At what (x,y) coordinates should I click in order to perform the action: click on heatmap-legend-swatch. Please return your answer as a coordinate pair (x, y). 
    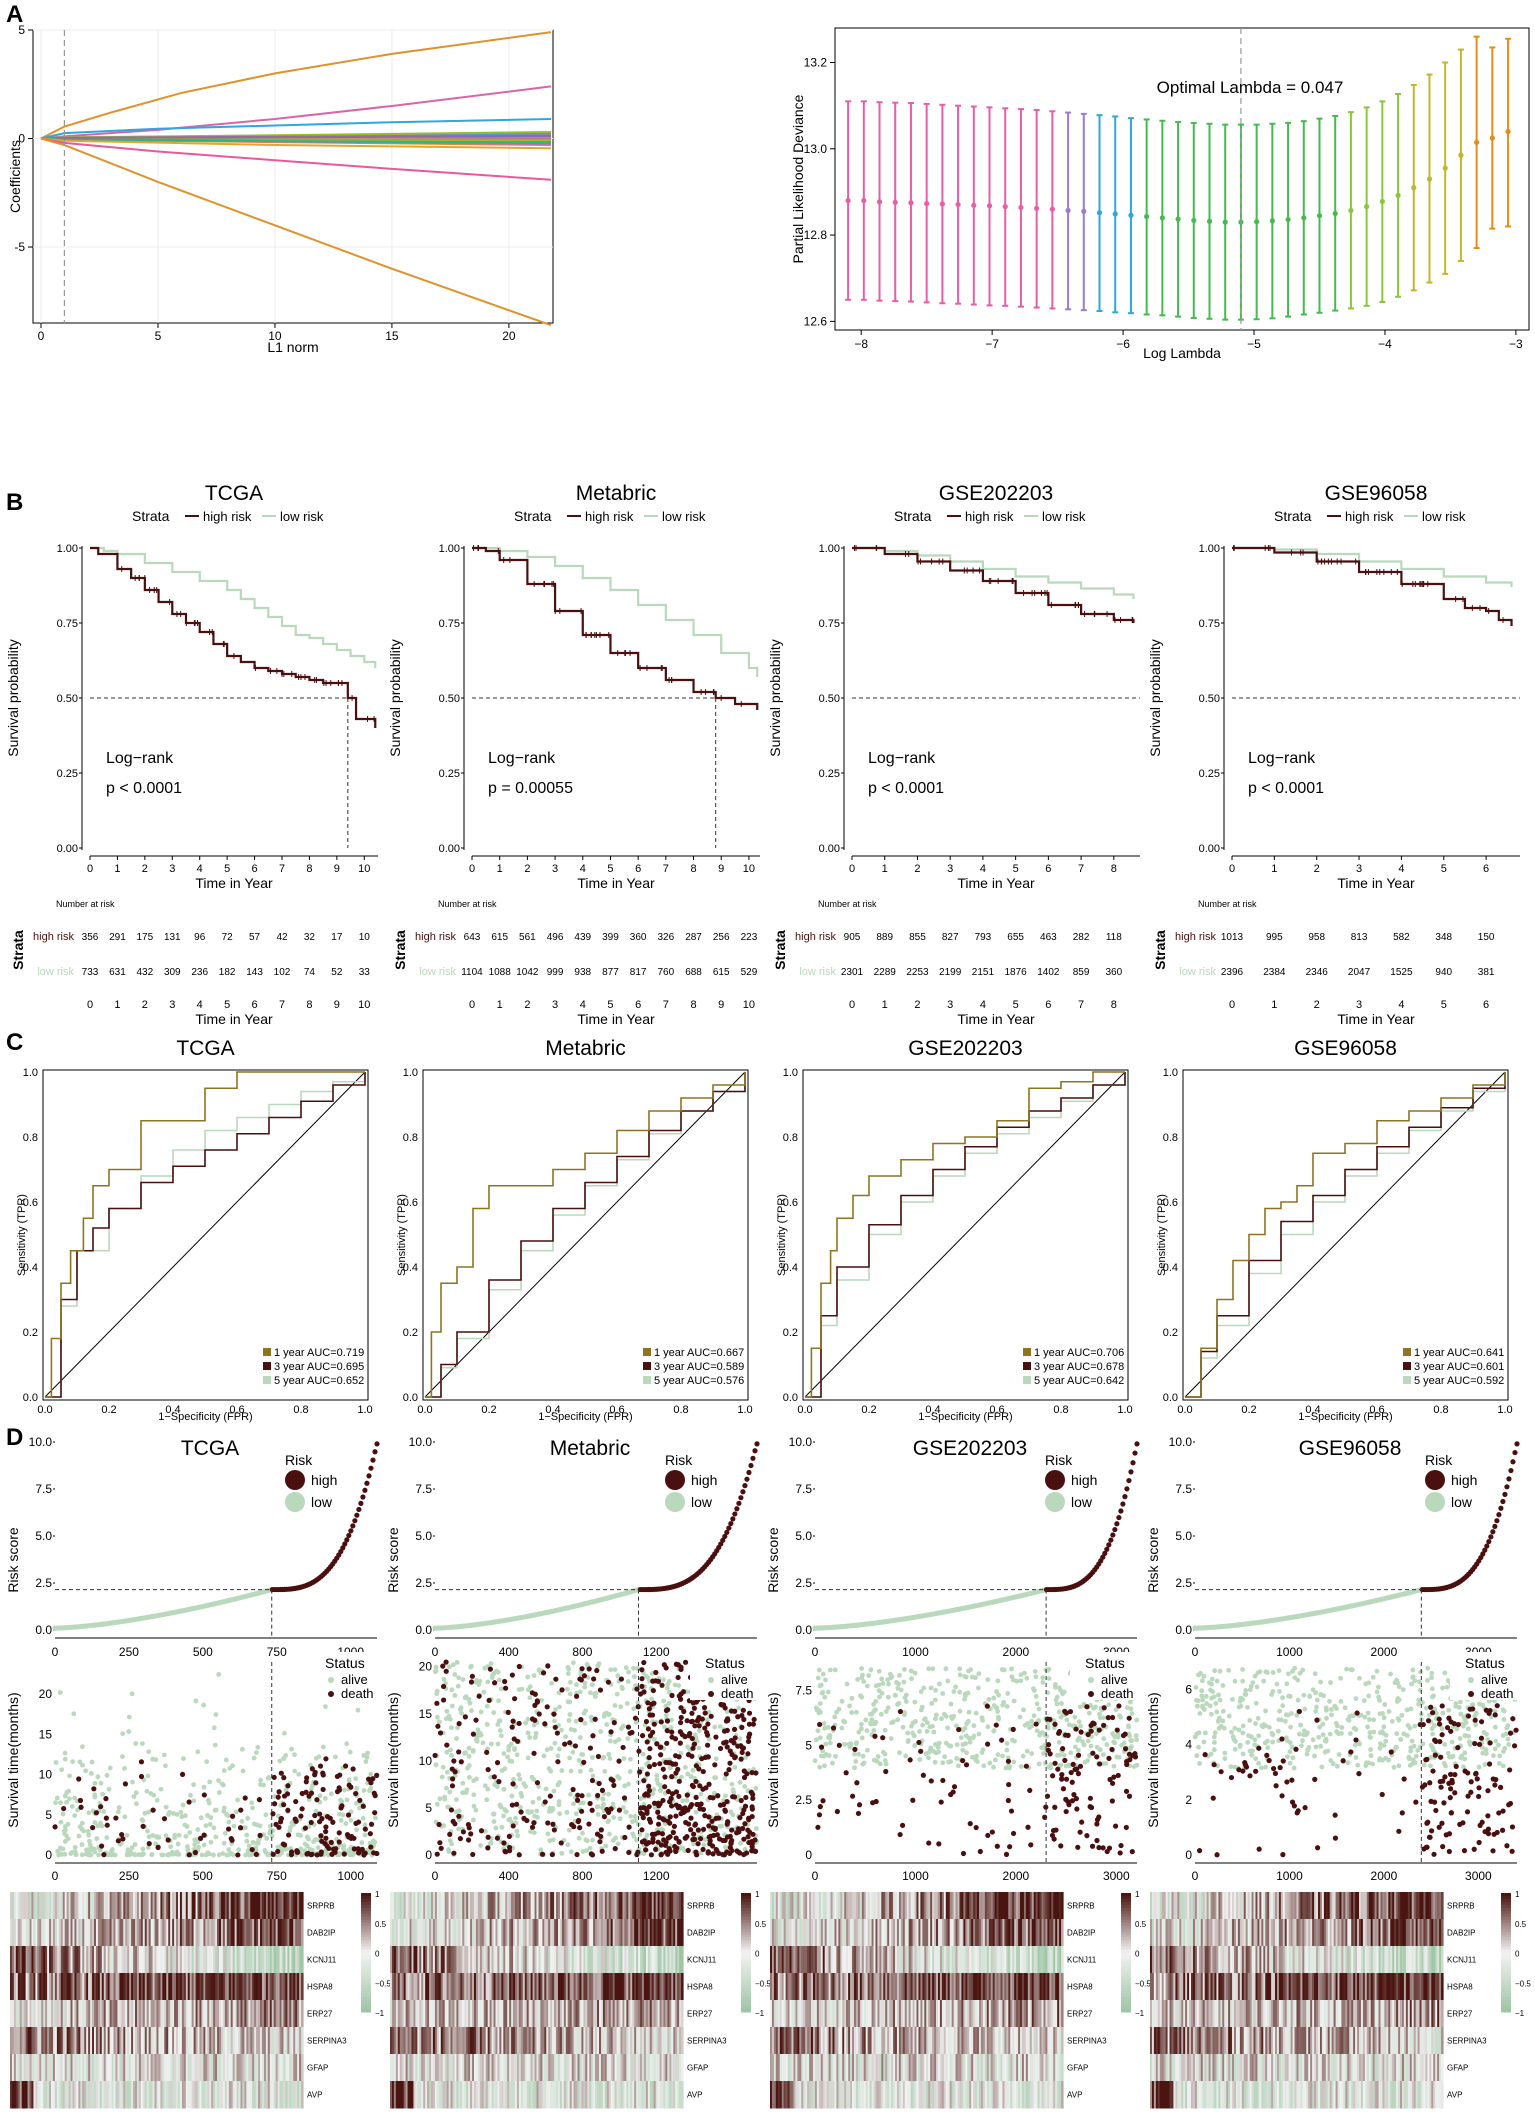
    Looking at the image, I should click on (366, 1996).